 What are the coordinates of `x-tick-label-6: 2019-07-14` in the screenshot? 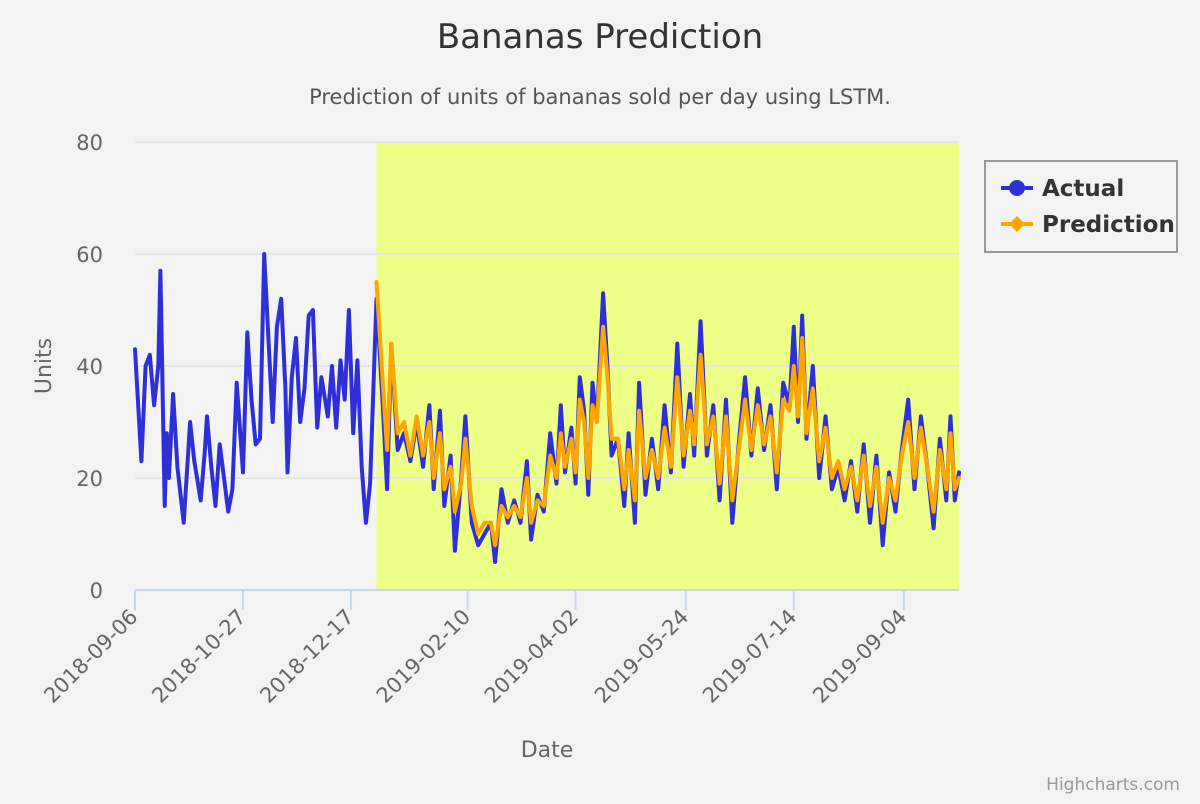 It's located at (749, 656).